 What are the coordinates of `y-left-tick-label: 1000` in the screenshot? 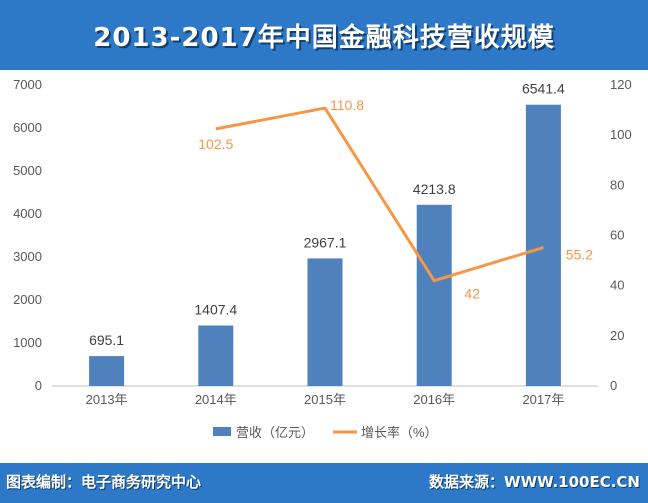 It's located at (27, 342).